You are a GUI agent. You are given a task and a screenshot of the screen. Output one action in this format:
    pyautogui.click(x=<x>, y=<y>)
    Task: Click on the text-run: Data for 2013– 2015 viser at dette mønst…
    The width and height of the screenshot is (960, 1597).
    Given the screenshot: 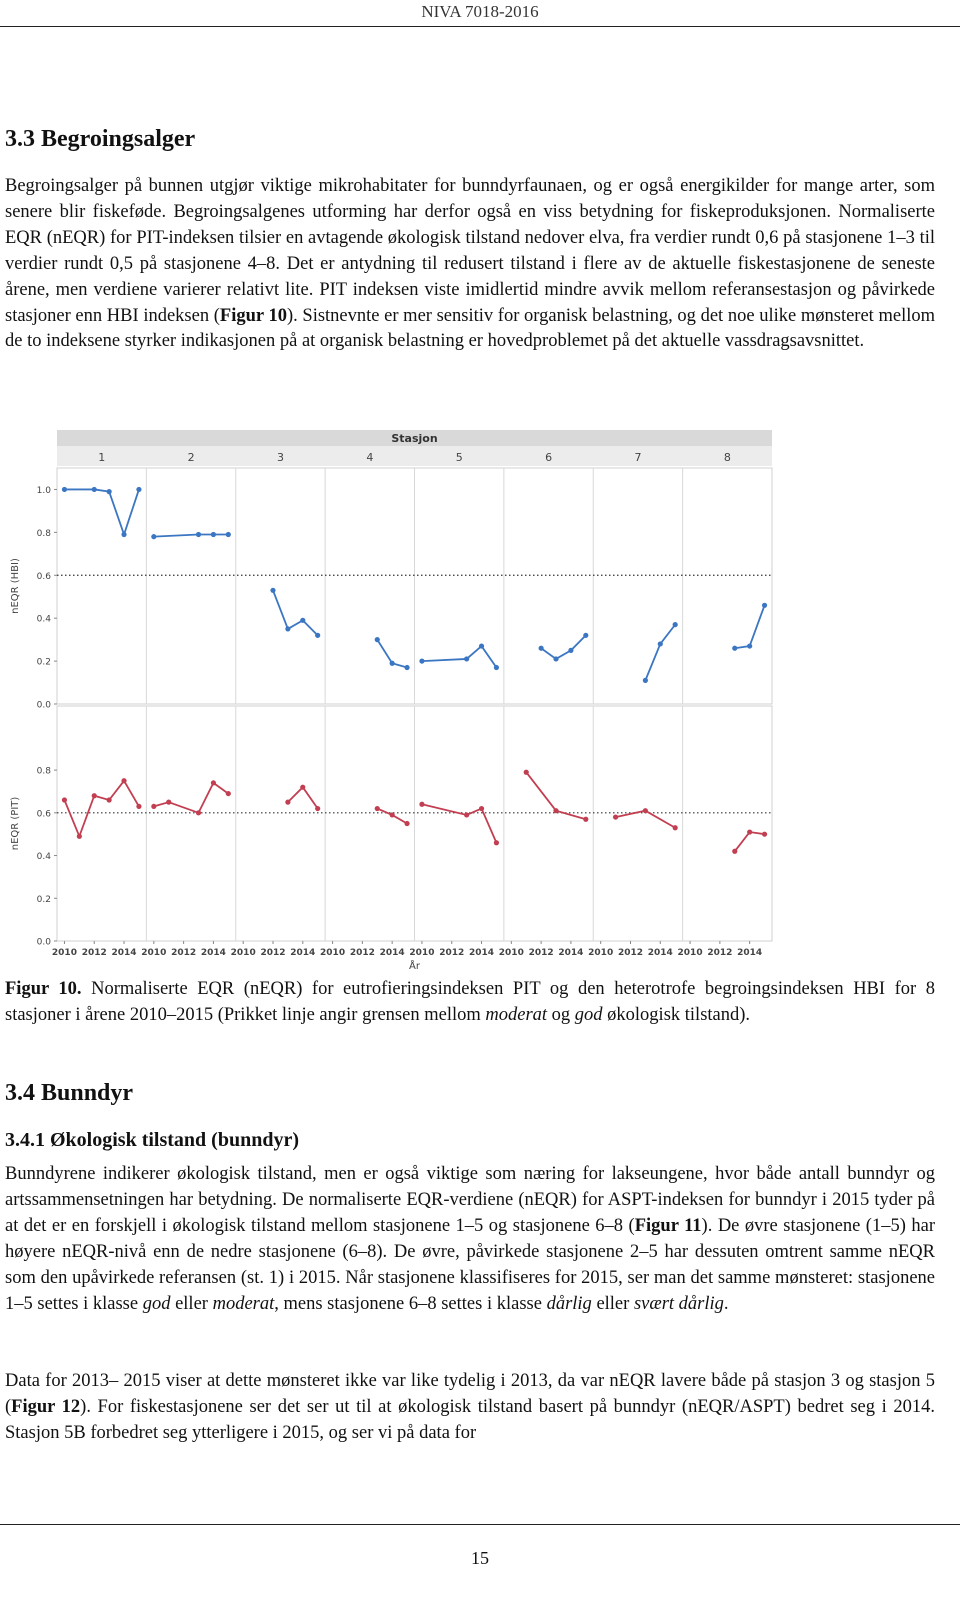 What is the action you would take?
    pyautogui.click(x=470, y=1394)
    